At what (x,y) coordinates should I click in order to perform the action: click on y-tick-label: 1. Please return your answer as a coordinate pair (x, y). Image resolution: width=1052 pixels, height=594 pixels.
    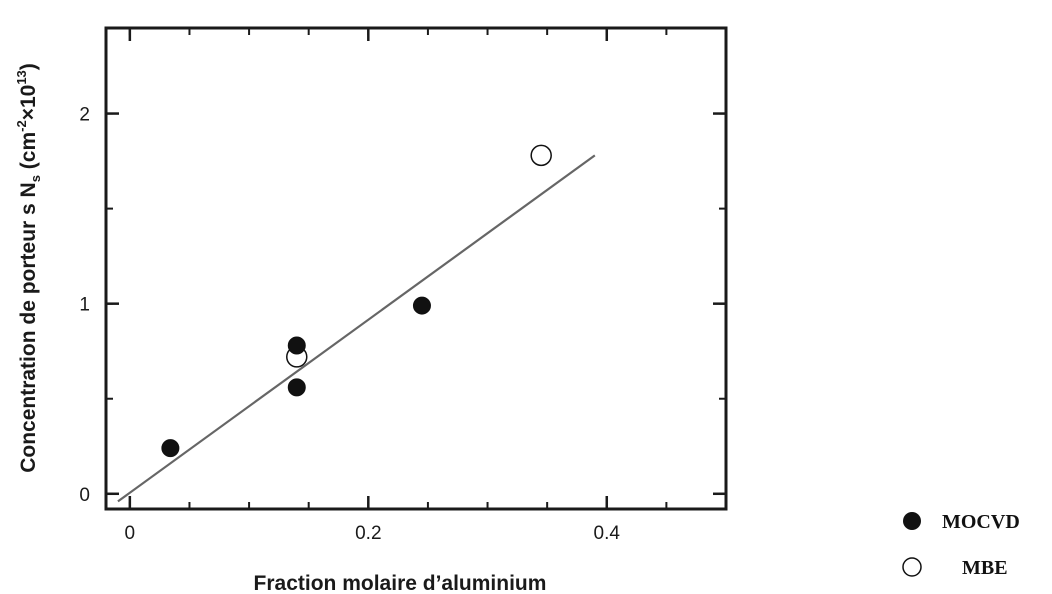
    Looking at the image, I should click on (84, 305).